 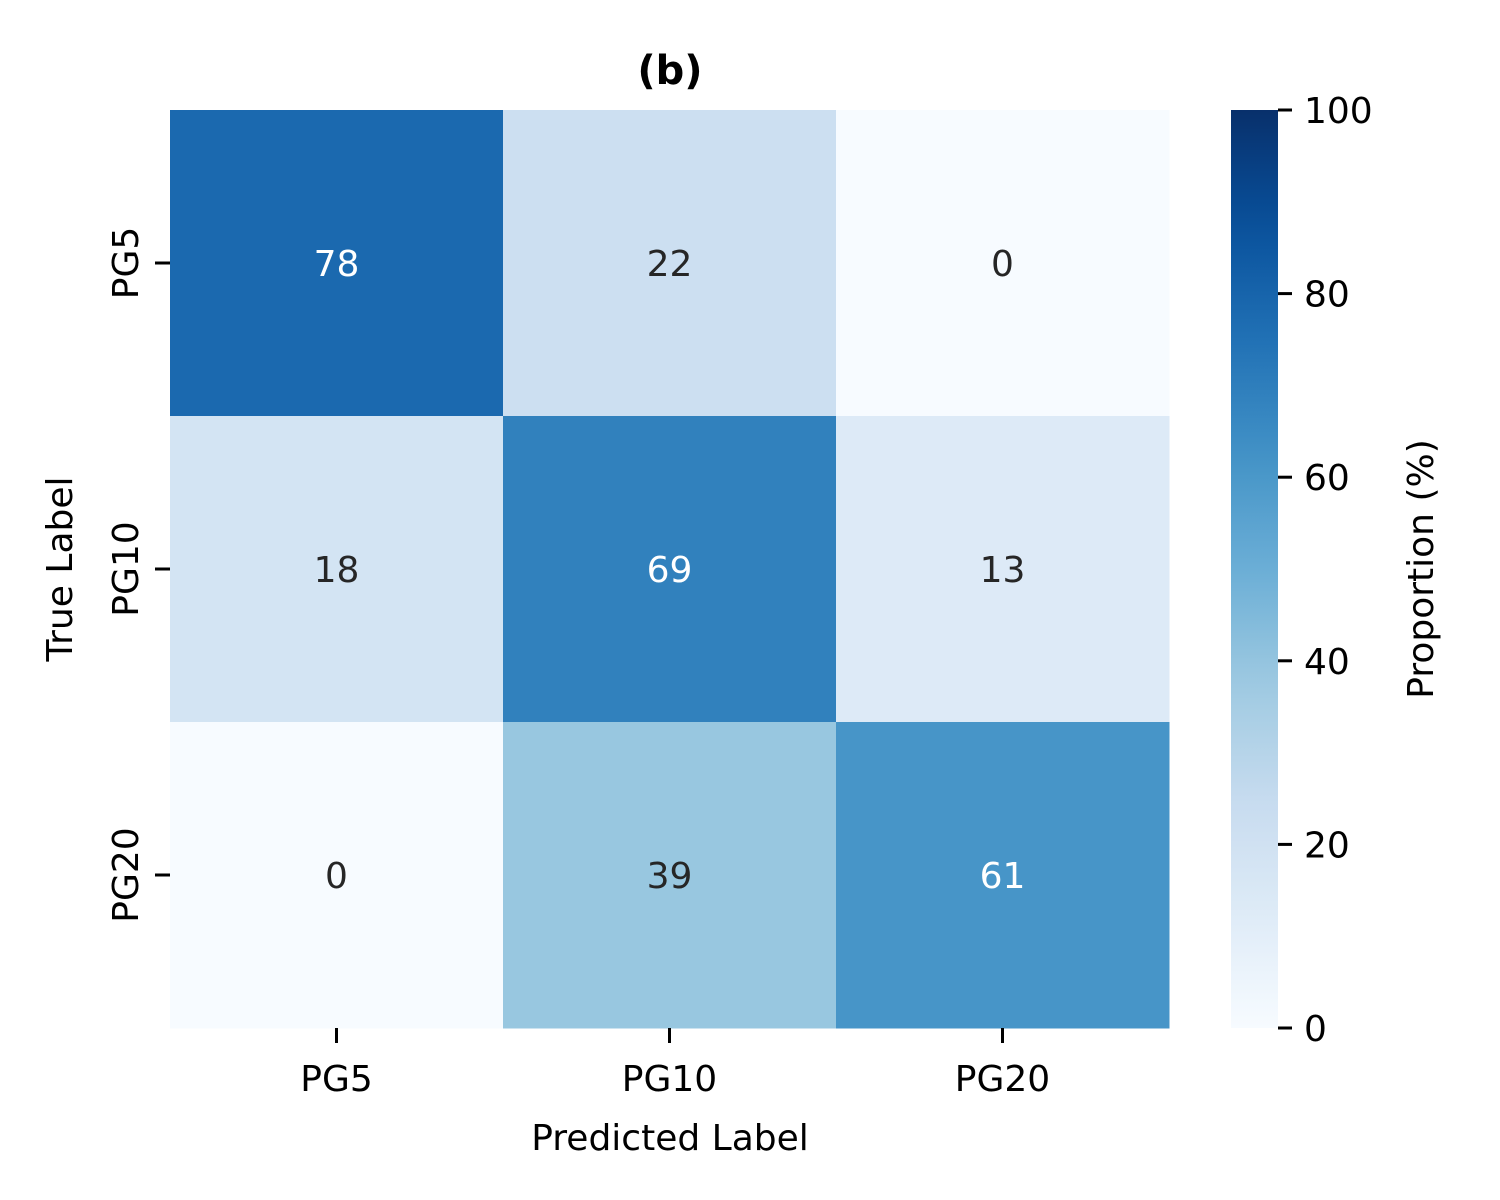 I want to click on colorbar-label: Proportion (%), so click(x=1421, y=569).